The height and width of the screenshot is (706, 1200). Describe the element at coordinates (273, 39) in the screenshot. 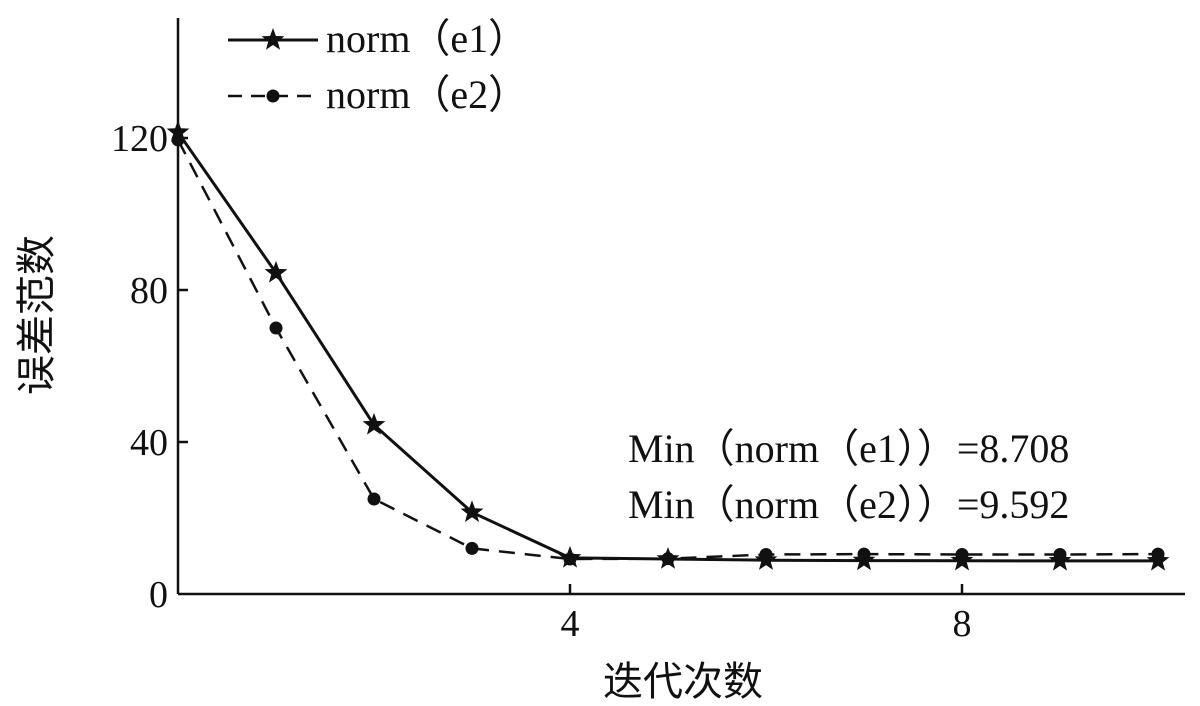

I see `legend-marker-e1` at that location.